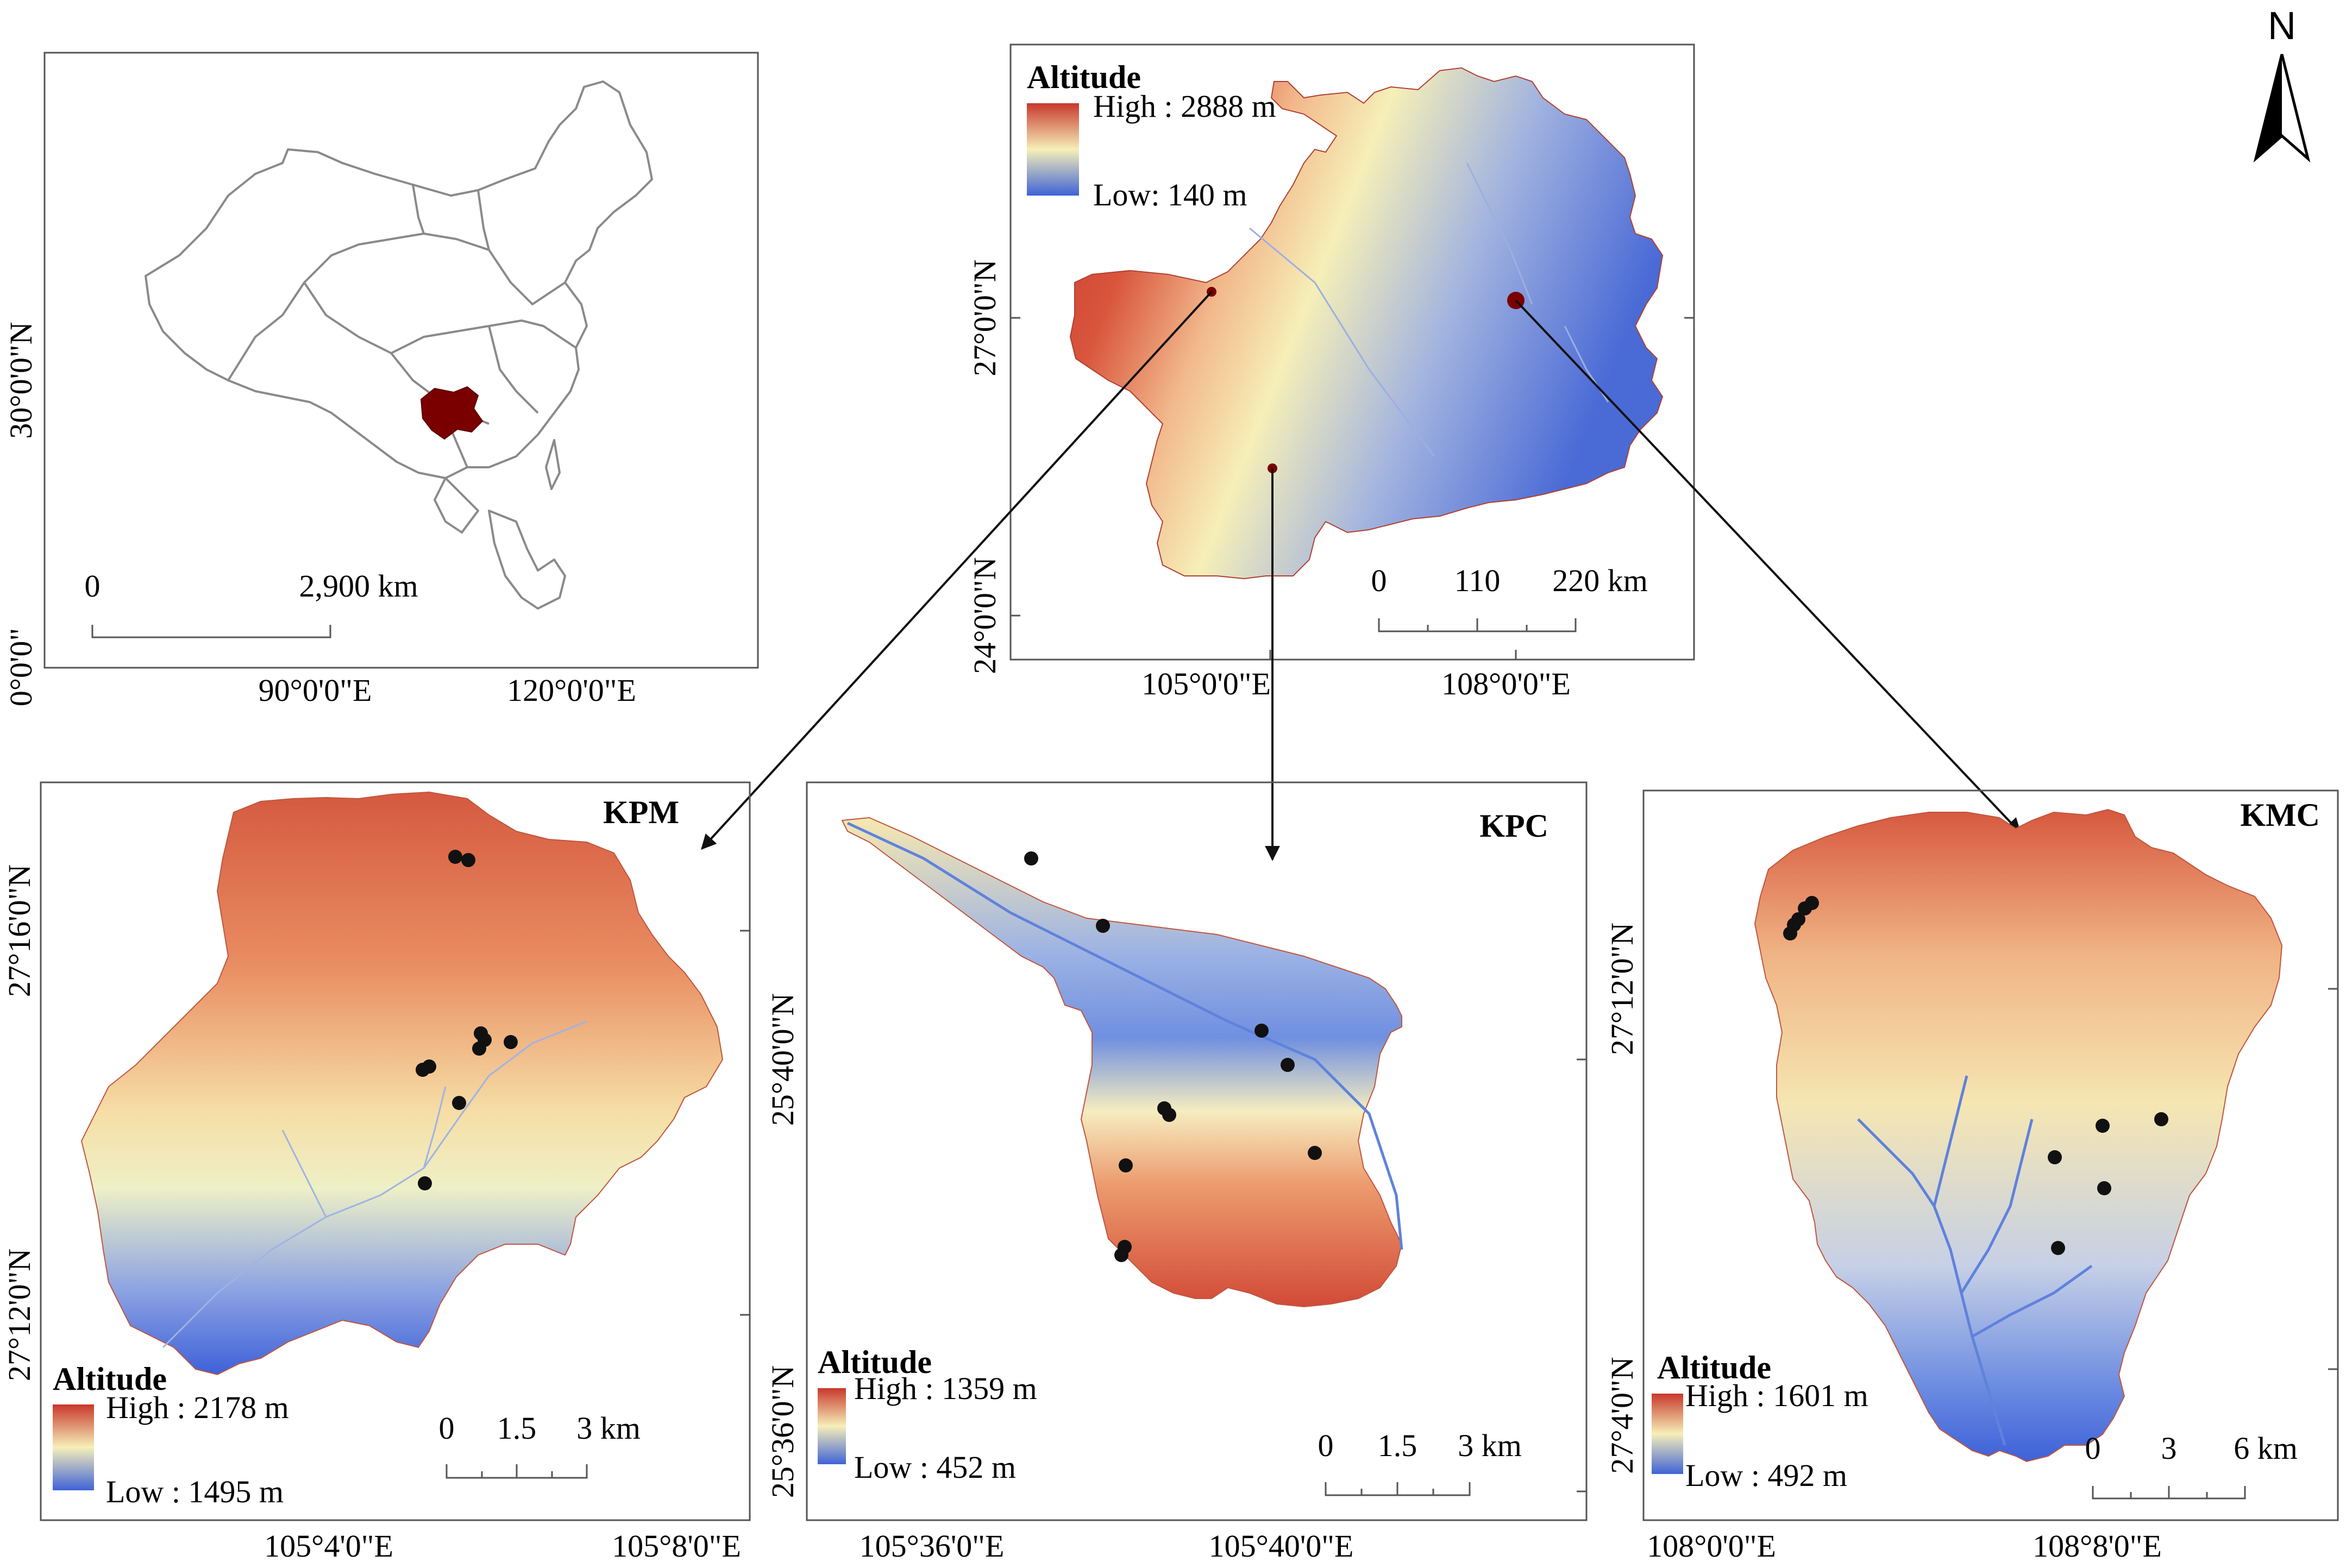 This screenshot has width=2346, height=1568. I want to click on kpc-sample-points, so click(1173, 1056).